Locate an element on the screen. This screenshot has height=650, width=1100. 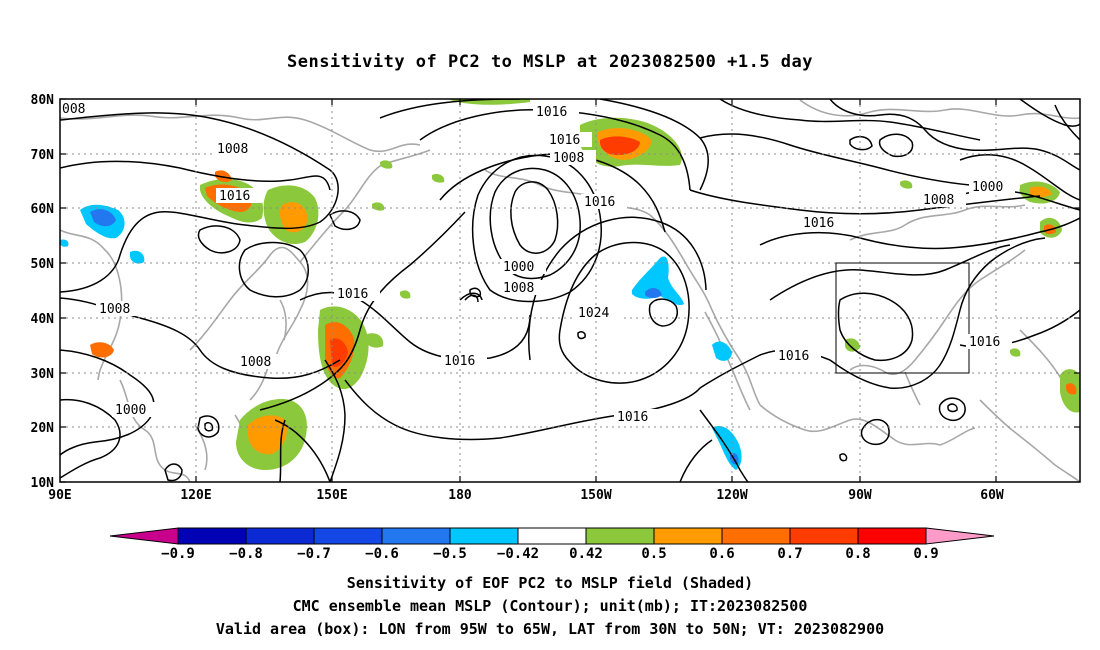
lat-tick-label: 20N is located at coordinates (43, 428).